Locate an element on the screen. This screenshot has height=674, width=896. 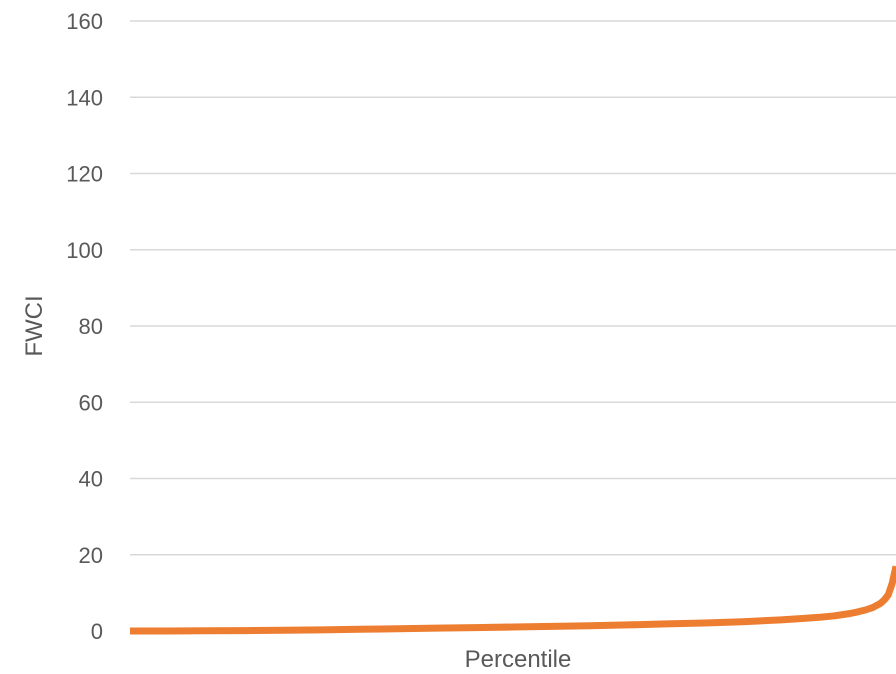
y-tick-label-0: 0 is located at coordinates (97, 631).